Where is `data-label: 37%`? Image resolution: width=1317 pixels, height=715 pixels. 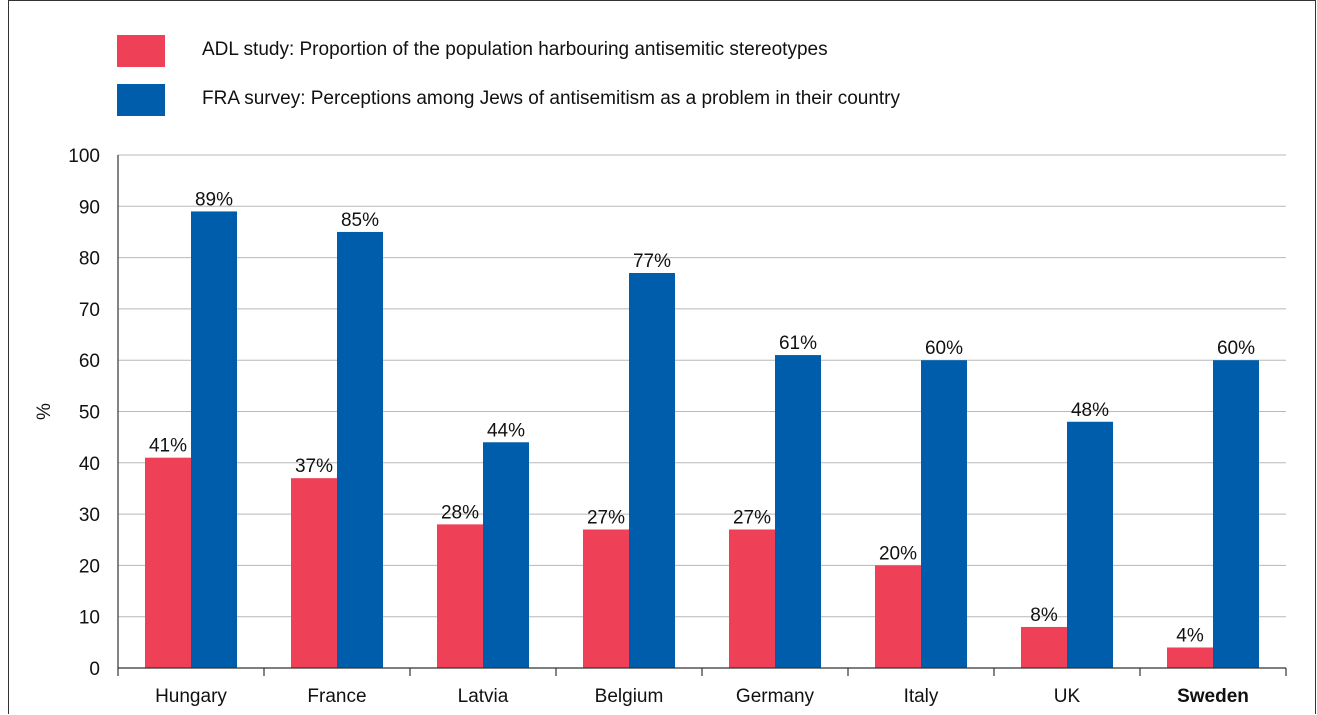 data-label: 37% is located at coordinates (314, 466).